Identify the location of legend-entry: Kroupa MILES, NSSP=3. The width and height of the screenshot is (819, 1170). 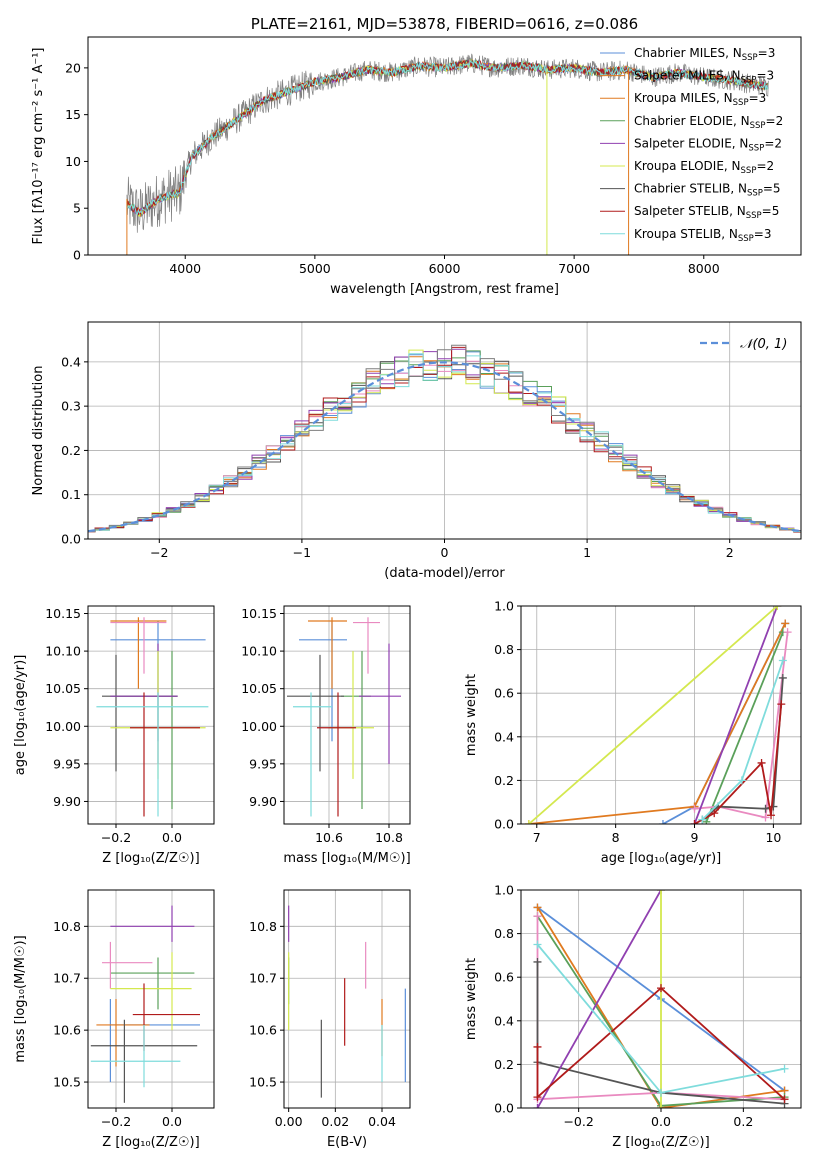
(700, 99).